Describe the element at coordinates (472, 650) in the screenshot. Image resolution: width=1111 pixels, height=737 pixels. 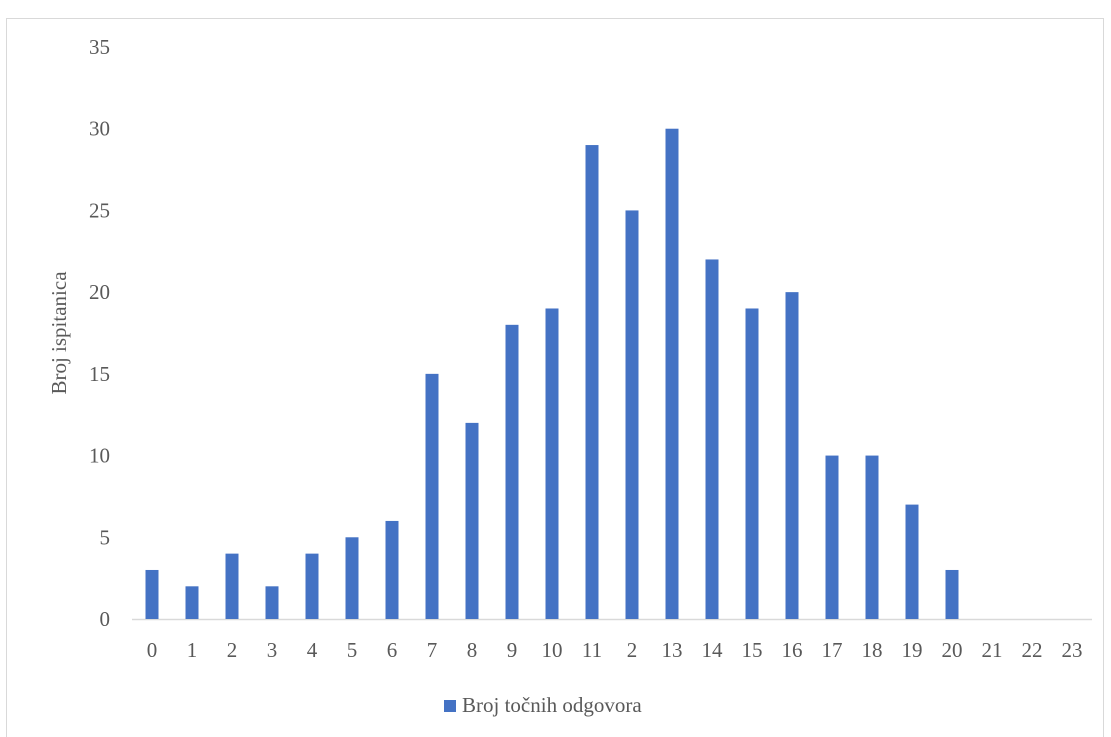
I see `x-tick-label: 8` at that location.